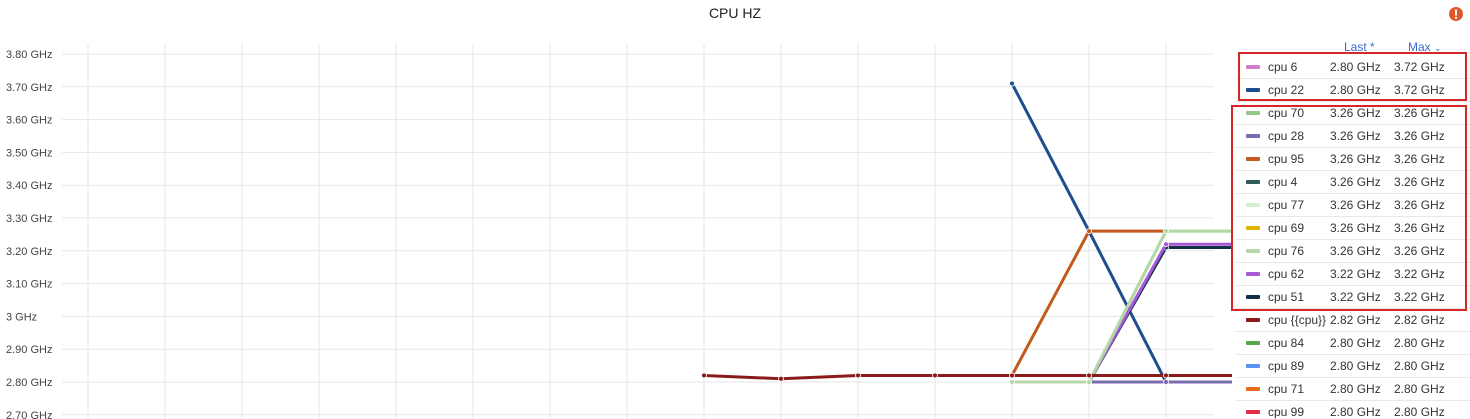 Image resolution: width=1470 pixels, height=419 pixels. Describe the element at coordinates (1286, 113) in the screenshot. I see `legend-series-name: cpu 70` at that location.